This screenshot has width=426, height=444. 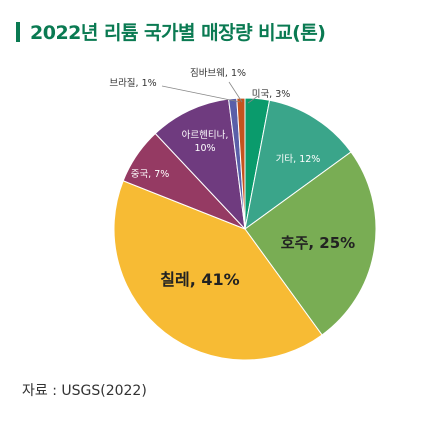 I want to click on slice-label: 브라질, 1%, so click(x=132, y=83).